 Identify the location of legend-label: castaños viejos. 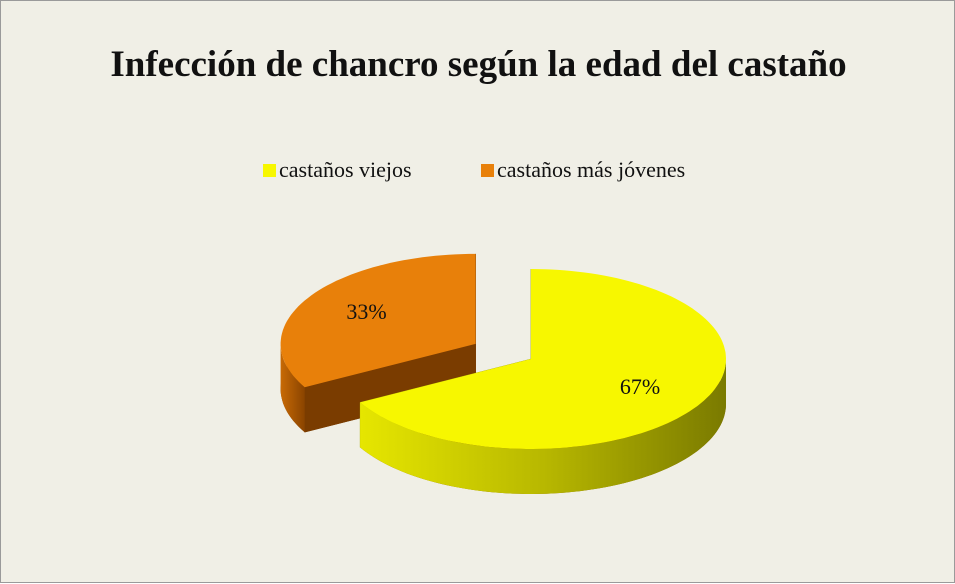
(345, 169).